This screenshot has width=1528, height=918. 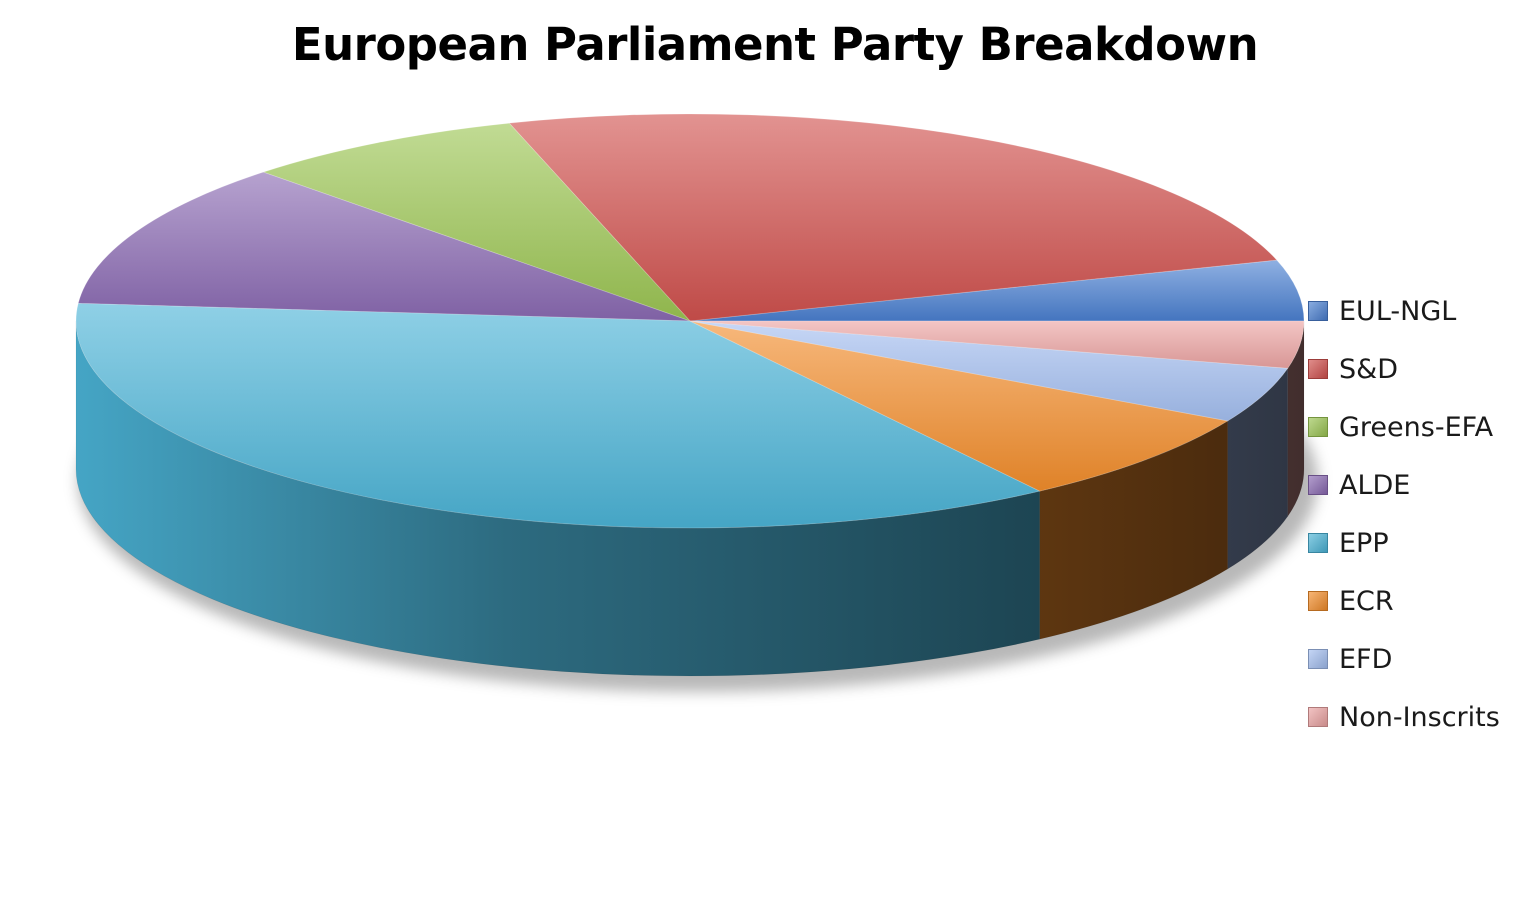 What do you see at coordinates (997, 344) in the screenshot?
I see `pie-slice-non-inscrits` at bounding box center [997, 344].